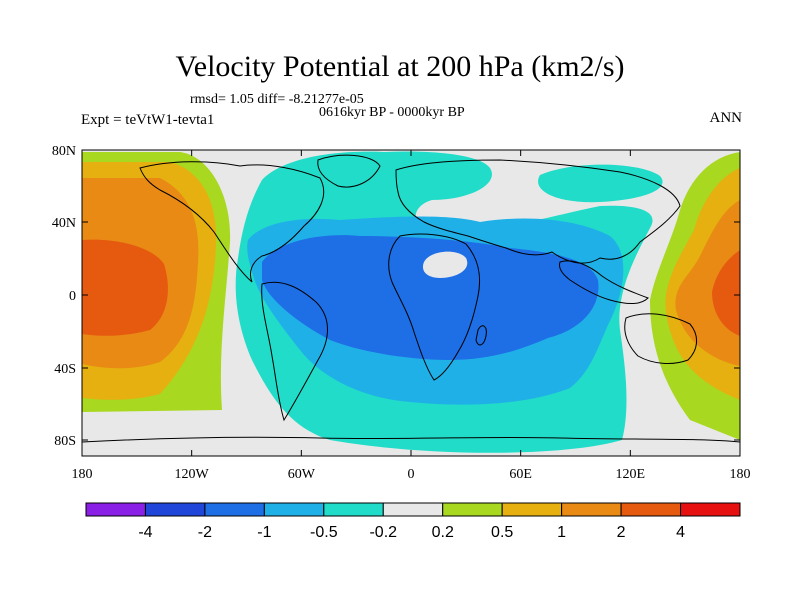 This screenshot has width=800, height=600. I want to click on coast-south-america, so click(294, 351).